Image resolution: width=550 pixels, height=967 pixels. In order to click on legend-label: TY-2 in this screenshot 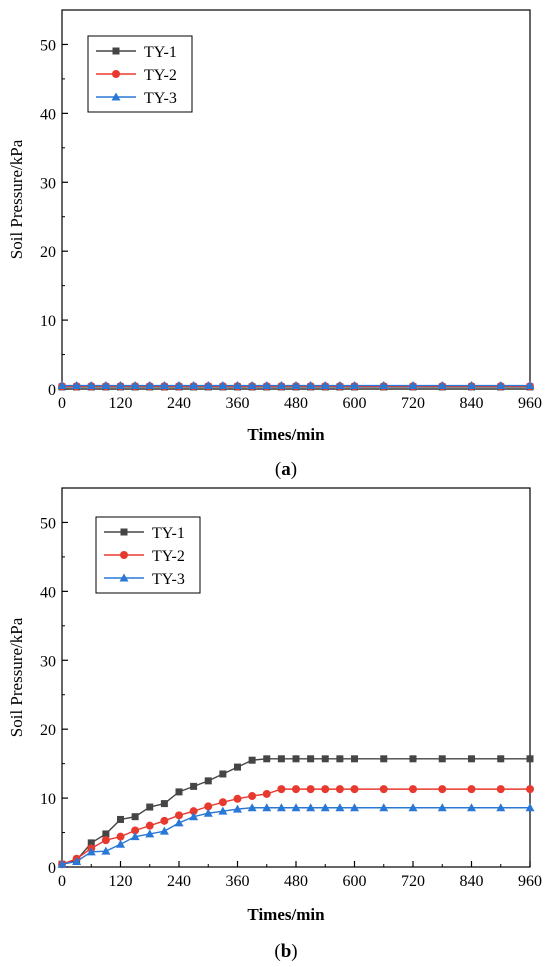, I will do `click(168, 556)`.